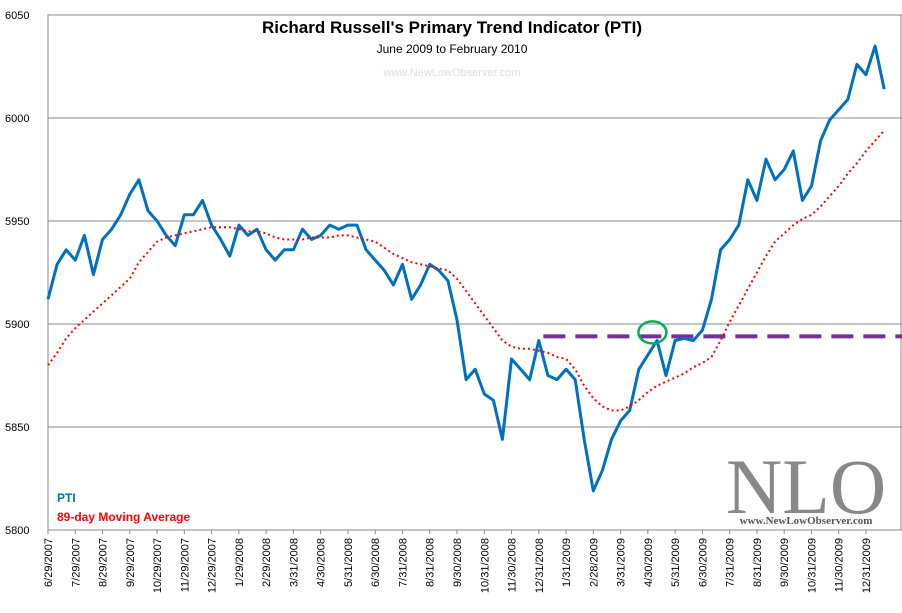 The image size is (902, 613). What do you see at coordinates (731, 562) in the screenshot?
I see `x-tick-label: 7/31/2009` at bounding box center [731, 562].